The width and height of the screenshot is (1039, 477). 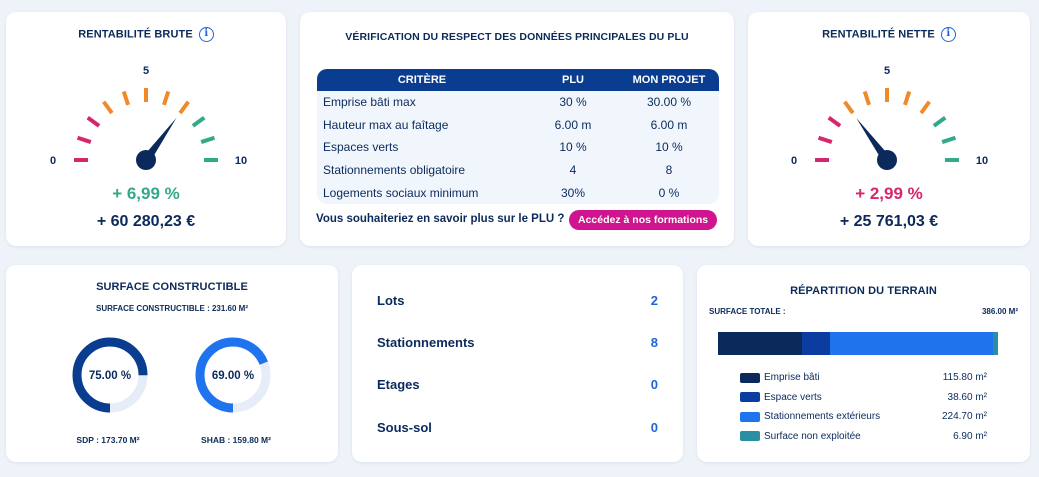 I want to click on donut-label: 75.00 %, so click(x=110, y=376).